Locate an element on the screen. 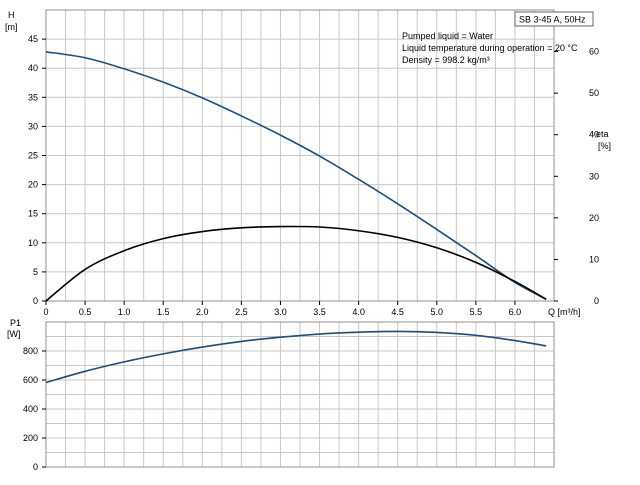 The height and width of the screenshot is (485, 640). q-tick-label: 4.5 is located at coordinates (397, 312).